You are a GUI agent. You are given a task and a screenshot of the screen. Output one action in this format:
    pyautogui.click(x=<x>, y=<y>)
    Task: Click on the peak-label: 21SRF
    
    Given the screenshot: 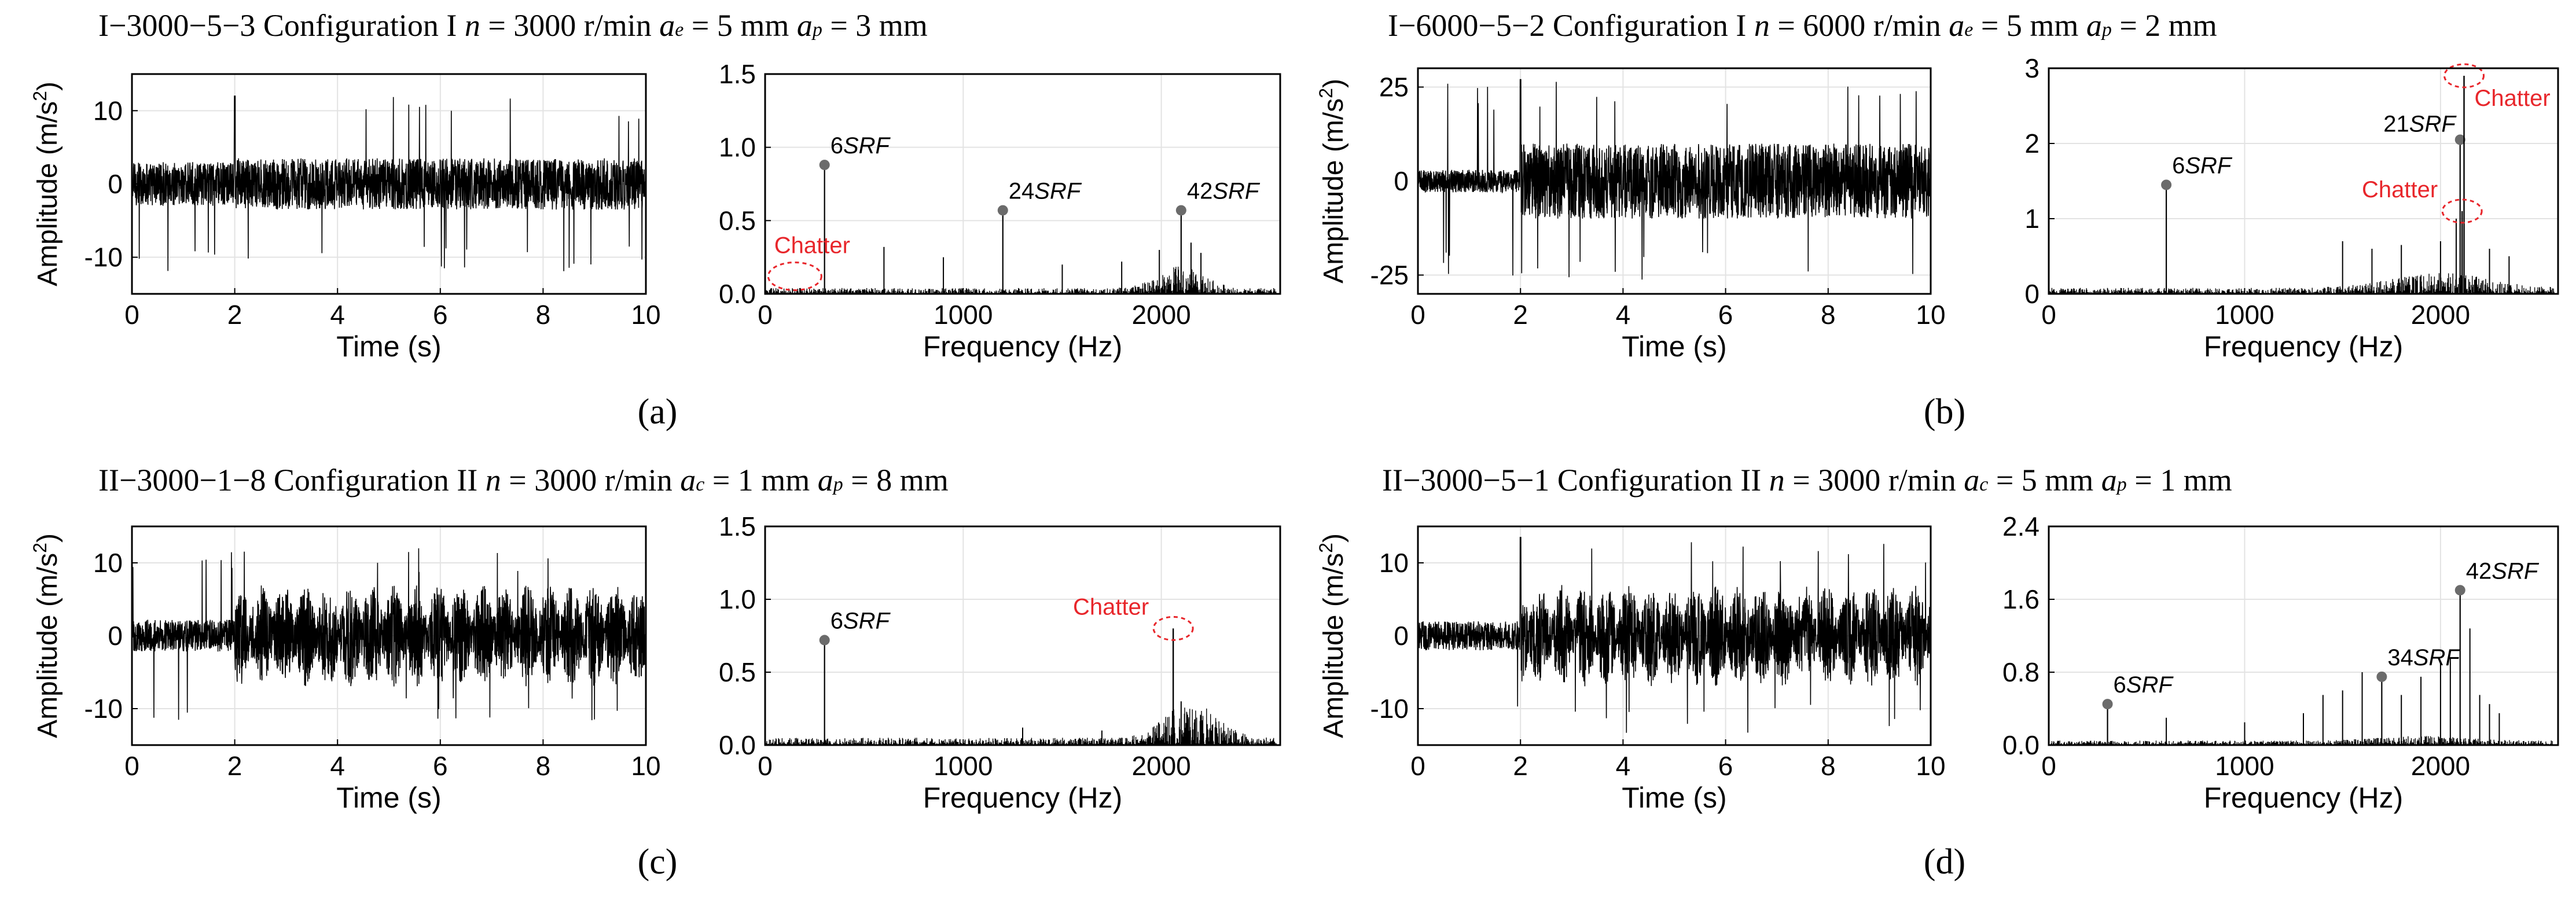 What is the action you would take?
    pyautogui.click(x=2420, y=124)
    